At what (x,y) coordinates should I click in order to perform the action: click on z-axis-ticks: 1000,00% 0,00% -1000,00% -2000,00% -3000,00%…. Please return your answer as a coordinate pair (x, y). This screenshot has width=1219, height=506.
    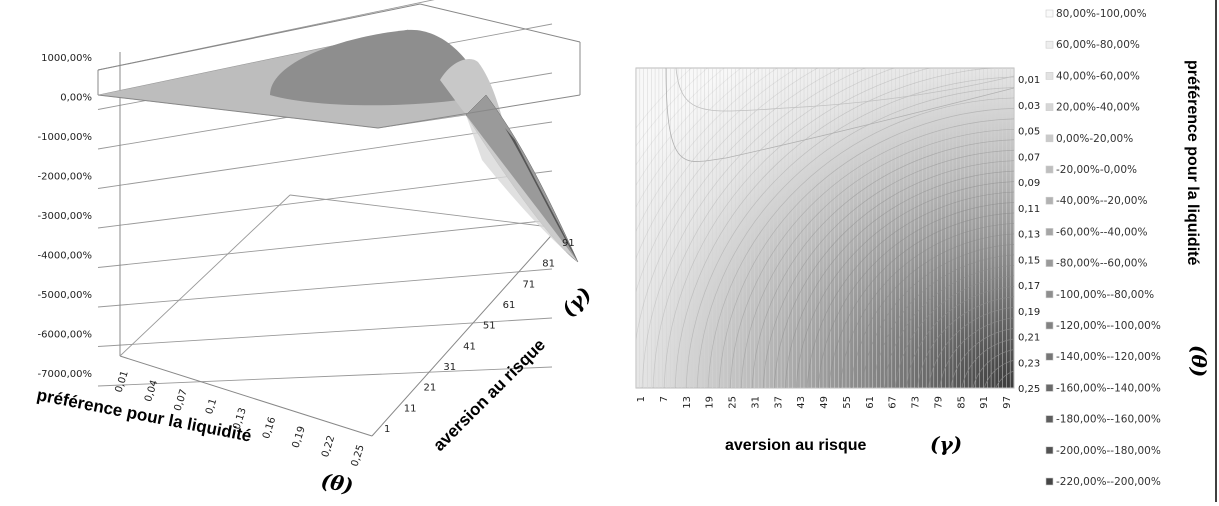
    Looking at the image, I should click on (65, 216).